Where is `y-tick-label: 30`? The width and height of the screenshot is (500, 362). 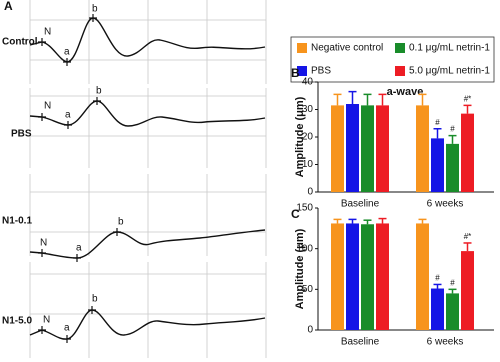
y-tick-label: 30 is located at coordinates (308, 109).